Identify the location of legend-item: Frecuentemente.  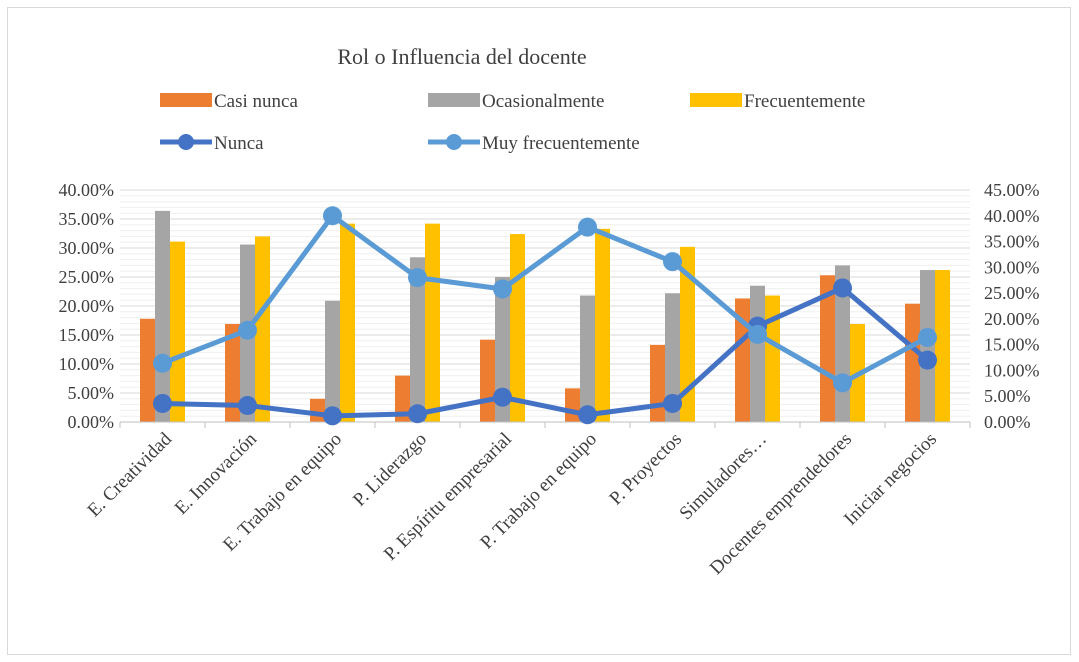
(777, 101).